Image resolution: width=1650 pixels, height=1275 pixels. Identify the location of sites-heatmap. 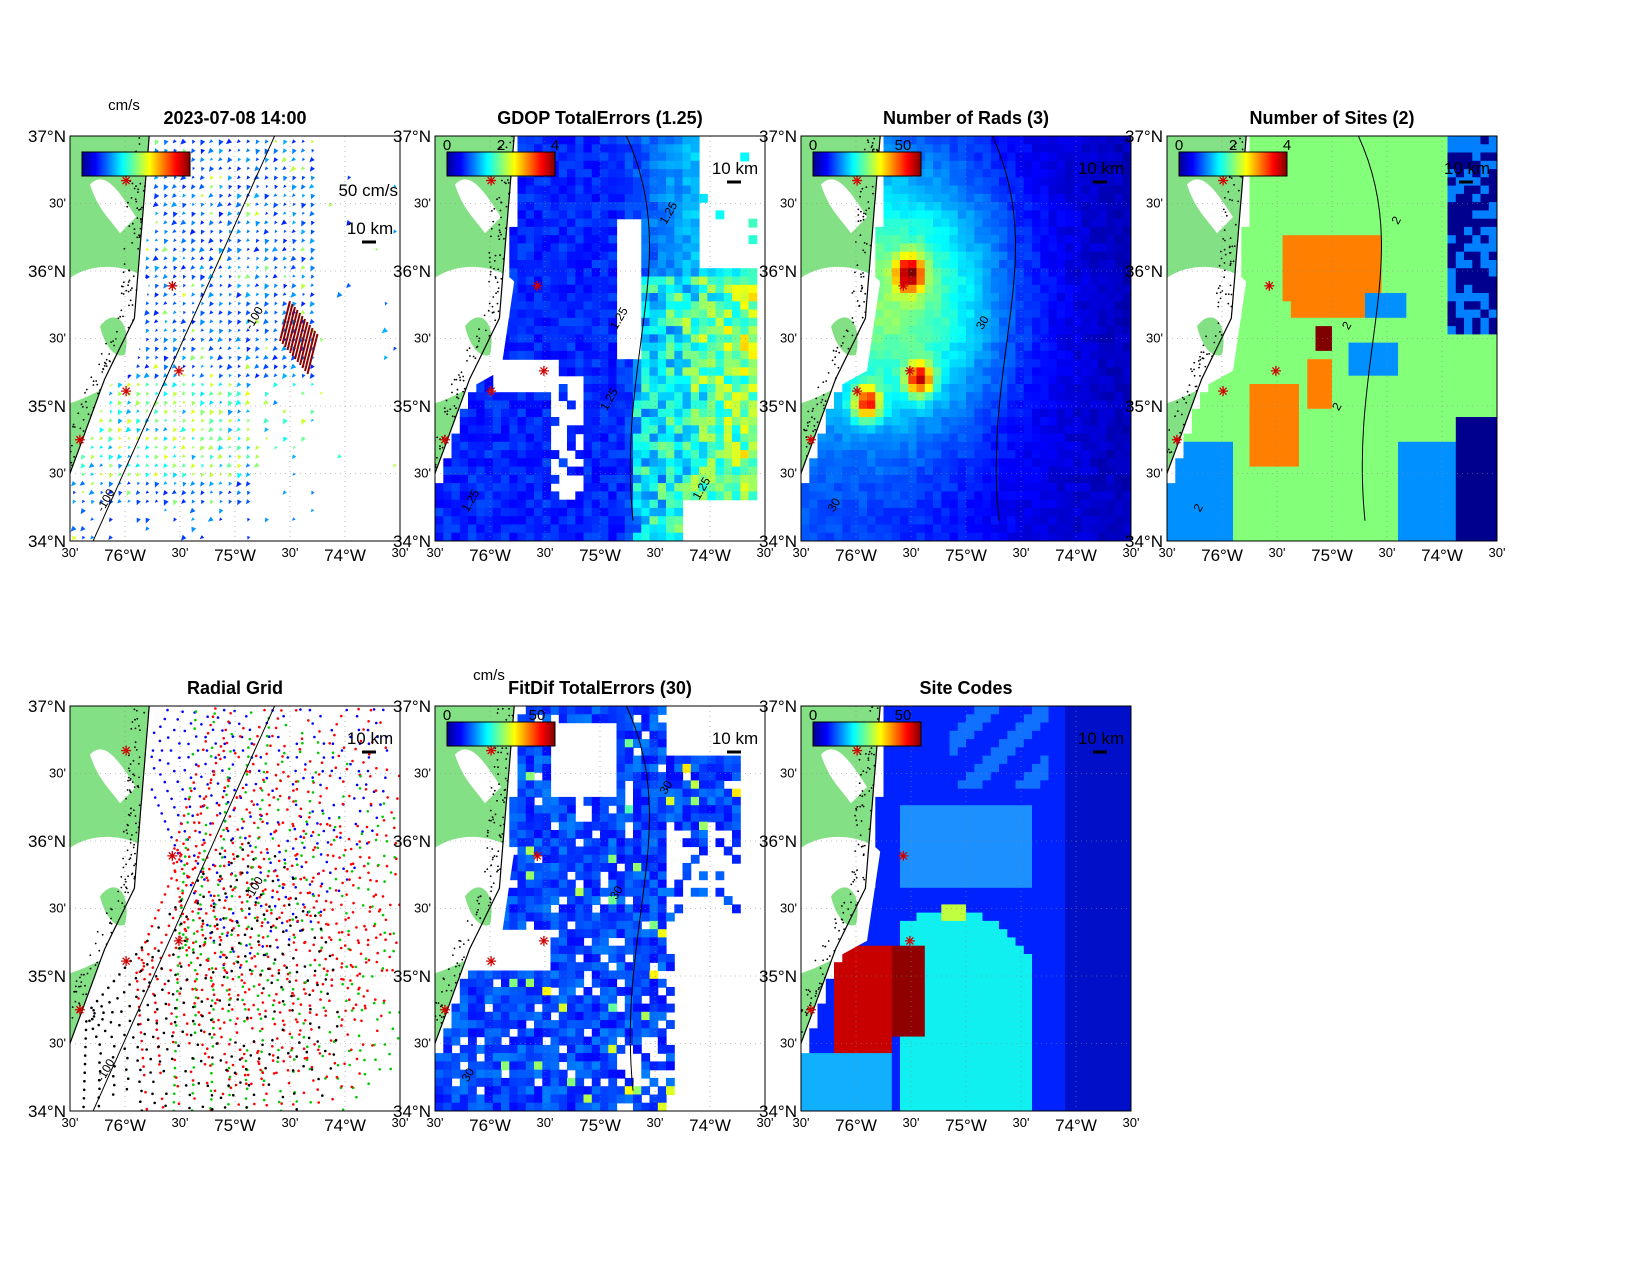
(1332, 338).